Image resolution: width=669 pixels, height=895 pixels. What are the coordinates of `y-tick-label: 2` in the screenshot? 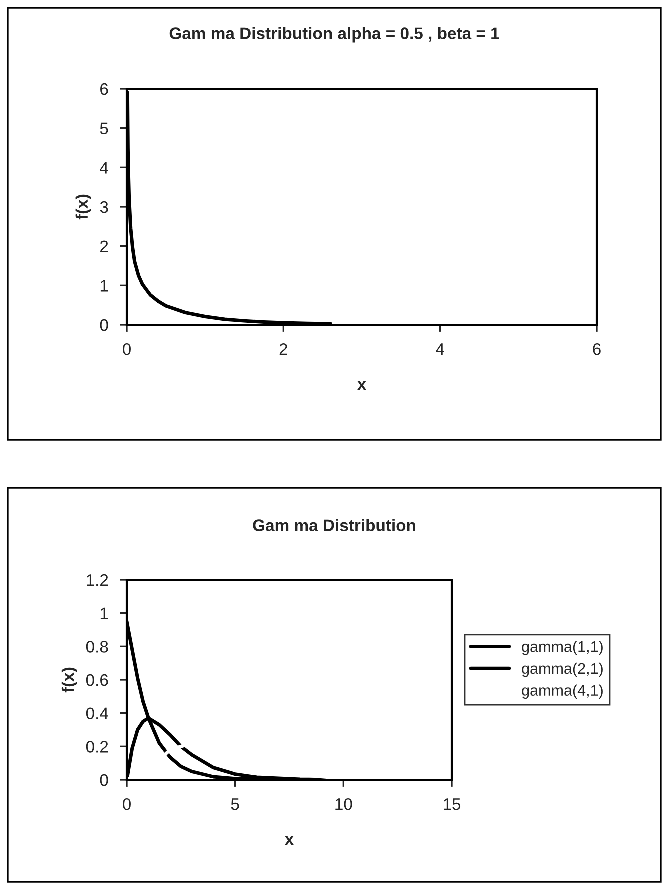 It's located at (104, 246).